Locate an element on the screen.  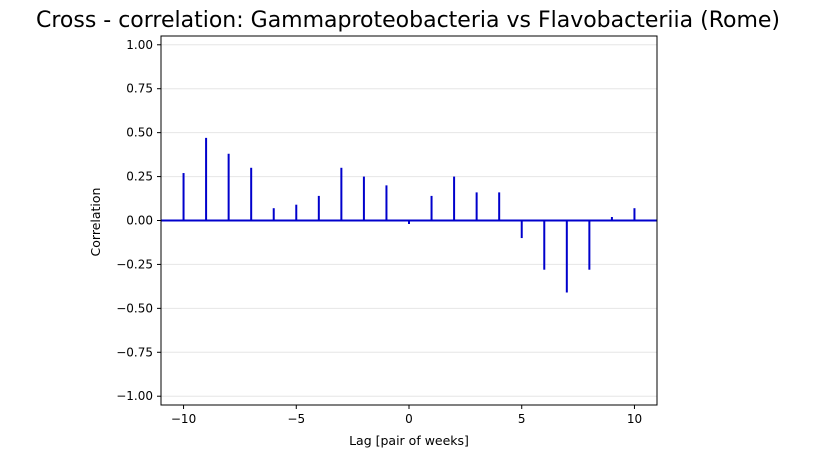
x-tick-label: 0 is located at coordinates (409, 419).